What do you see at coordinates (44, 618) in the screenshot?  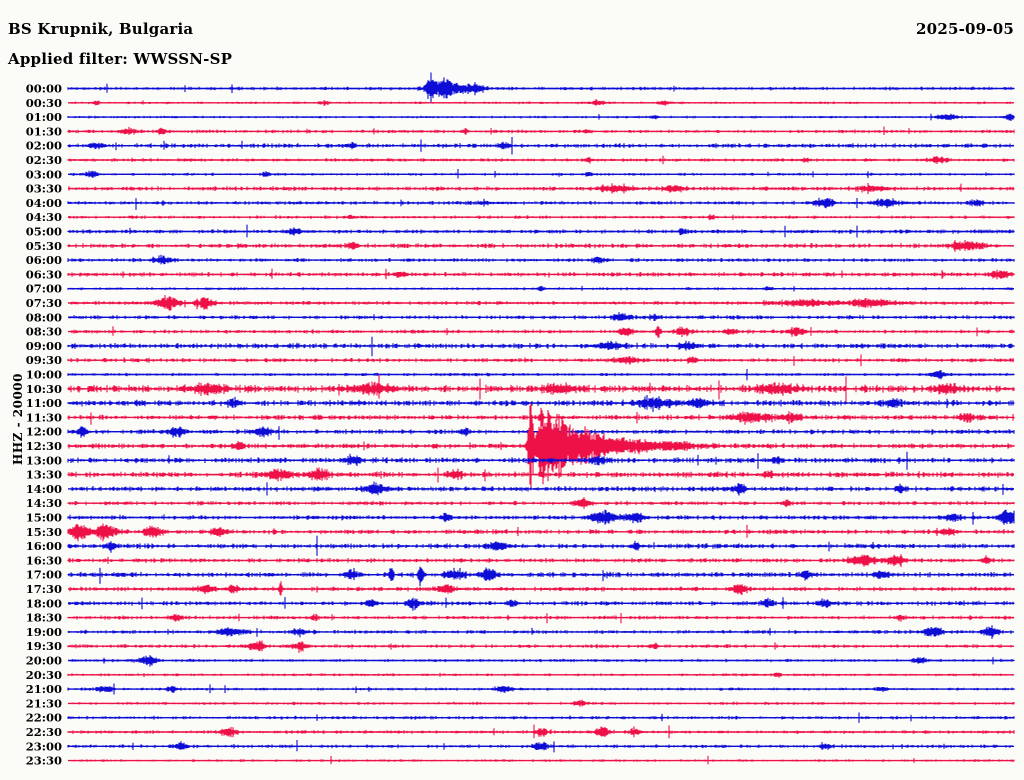 I see `row-time-label: 18:30` at bounding box center [44, 618].